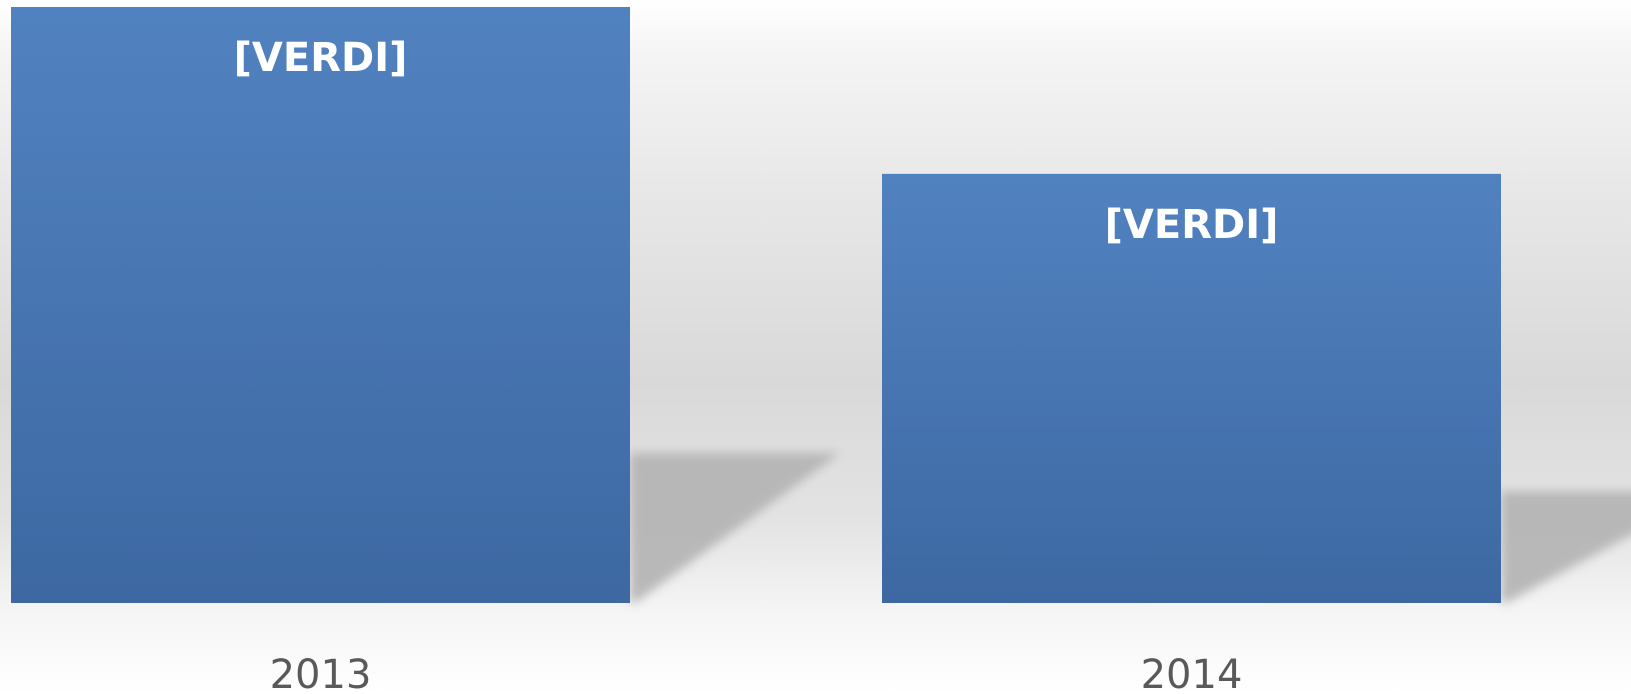 This screenshot has width=1631, height=694. What do you see at coordinates (321, 673) in the screenshot?
I see `x-tick-label-2013: 2013` at bounding box center [321, 673].